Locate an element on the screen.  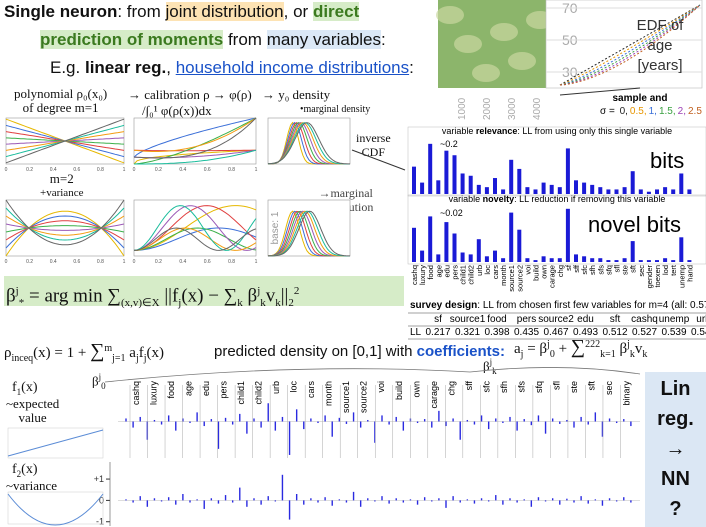
beta0-label: βj0 is located at coordinates (99, 381).